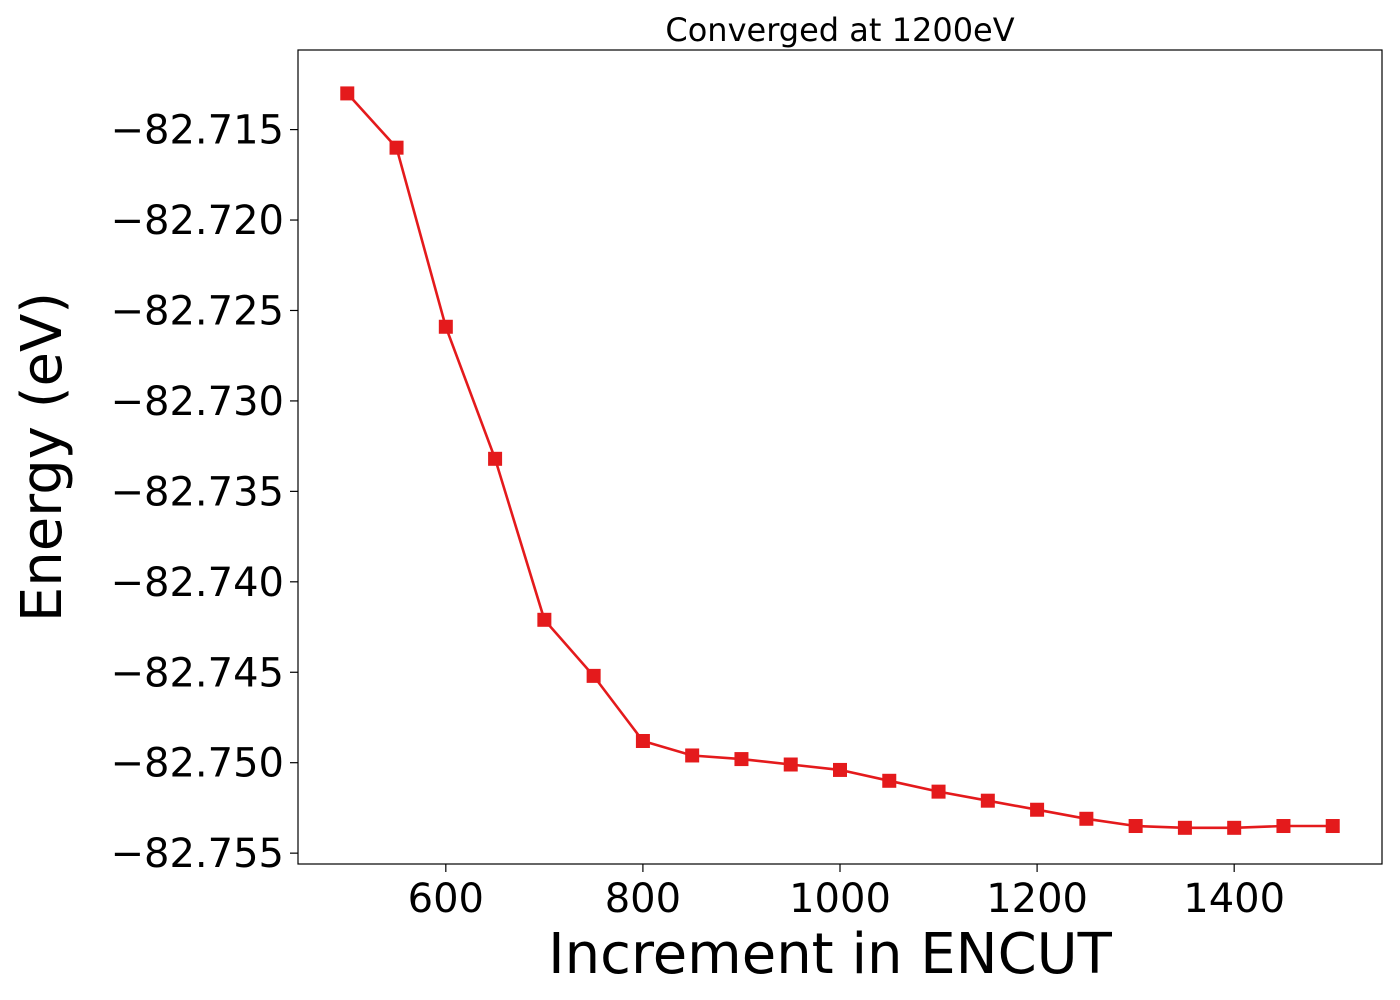 This screenshot has width=1400, height=1000. What do you see at coordinates (197, 854) in the screenshot?
I see `y-tick-label: −82.755` at bounding box center [197, 854].